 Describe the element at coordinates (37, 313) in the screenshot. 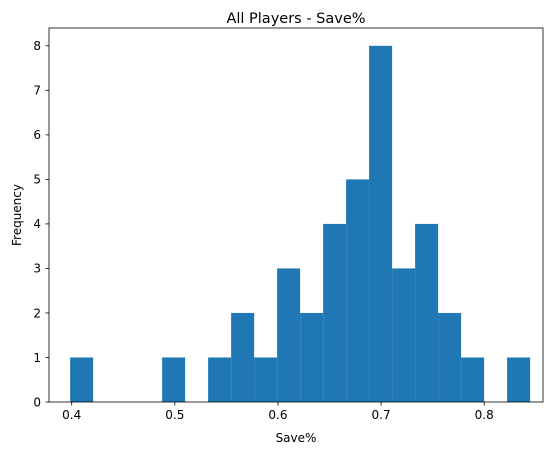

I see `y-tick-label: 2` at that location.